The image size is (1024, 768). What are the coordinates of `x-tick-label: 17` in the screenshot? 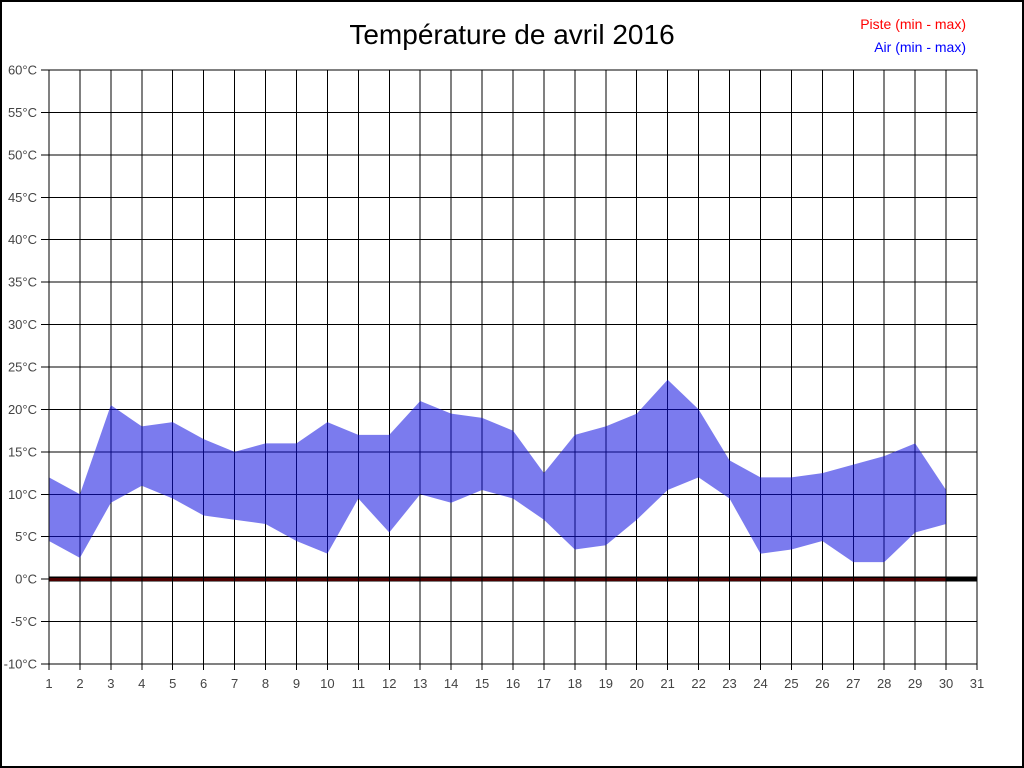 It's located at (544, 683).